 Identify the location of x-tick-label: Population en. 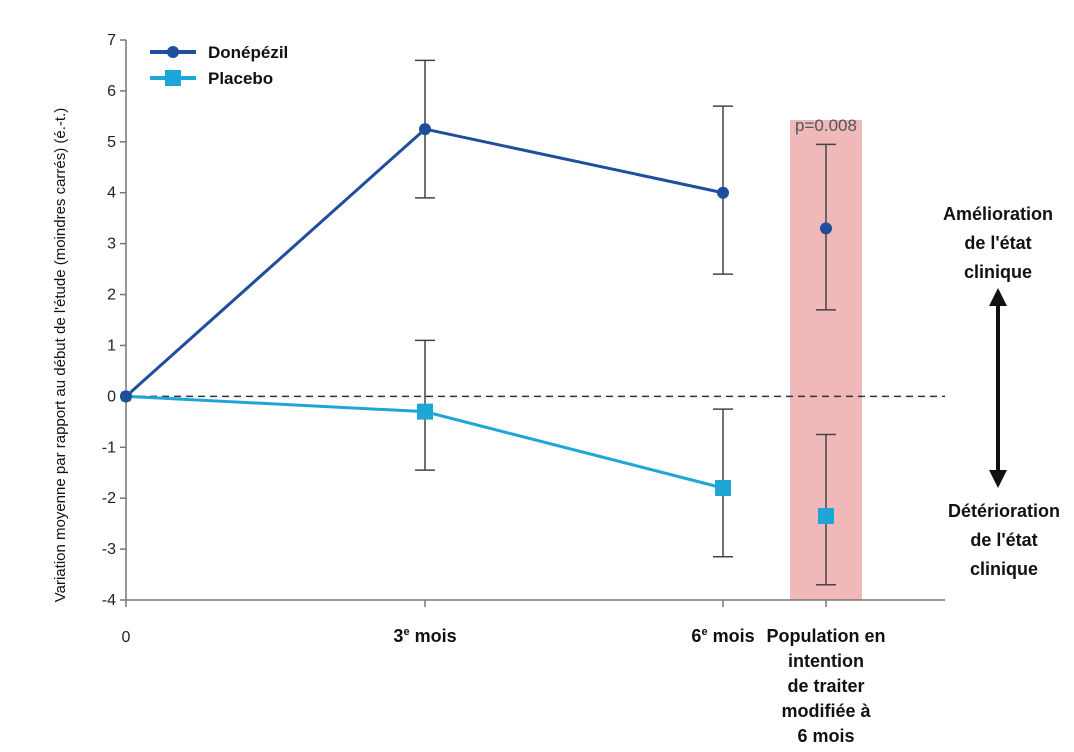
(826, 636).